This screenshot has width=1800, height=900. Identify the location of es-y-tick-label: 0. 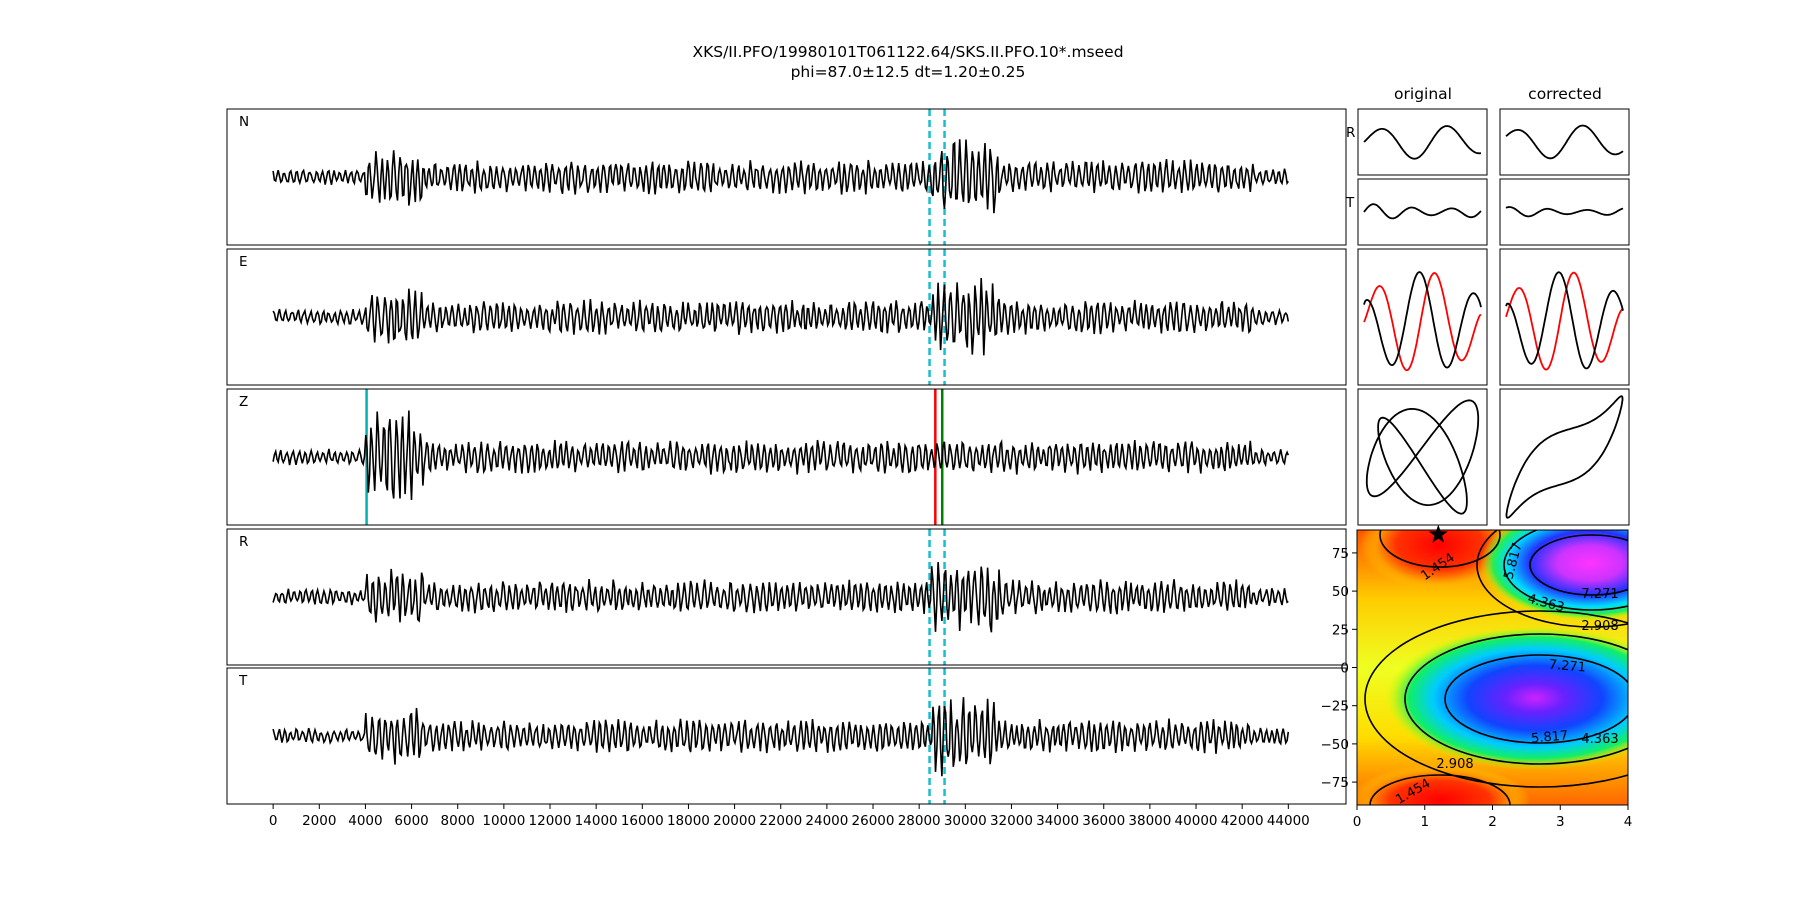
(1344, 669).